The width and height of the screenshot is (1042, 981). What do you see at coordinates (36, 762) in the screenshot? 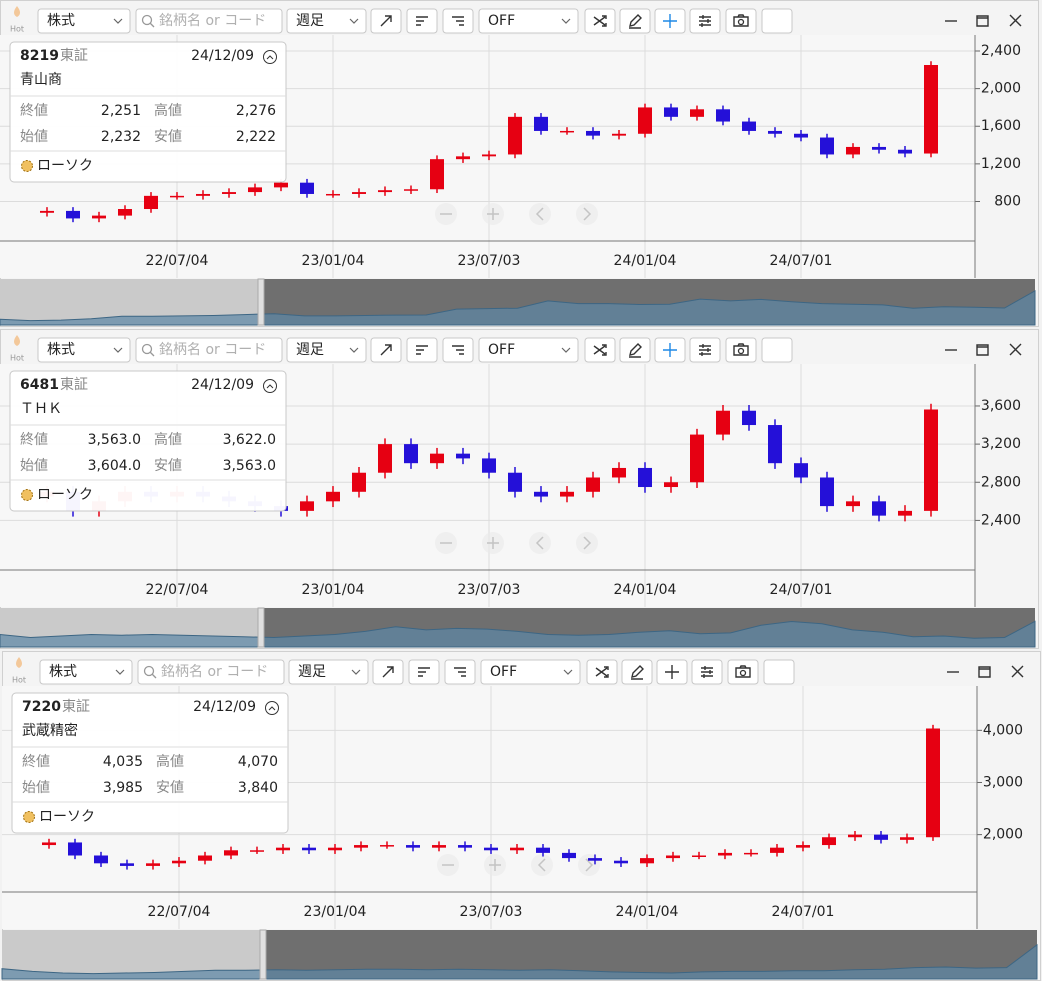
I see `field-label: 終値` at bounding box center [36, 762].